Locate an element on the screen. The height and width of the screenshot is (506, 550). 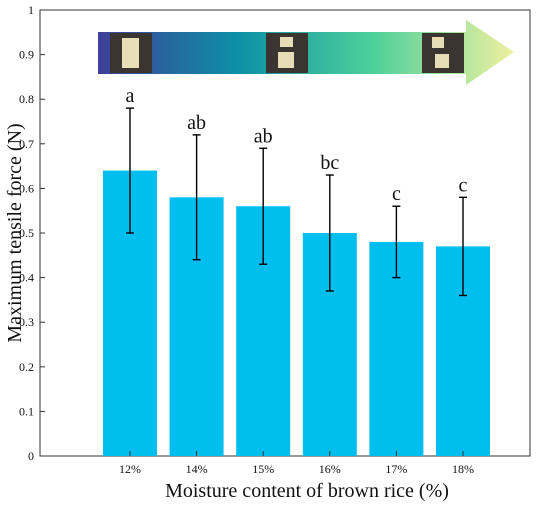
y-tick-label: 0.8 is located at coordinates (26, 99).